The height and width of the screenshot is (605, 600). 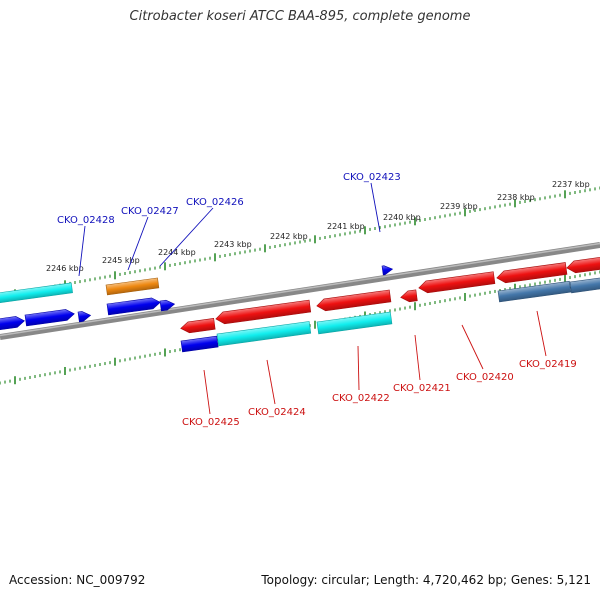 I want to click on gene-red-6-shape, so click(x=532, y=273).